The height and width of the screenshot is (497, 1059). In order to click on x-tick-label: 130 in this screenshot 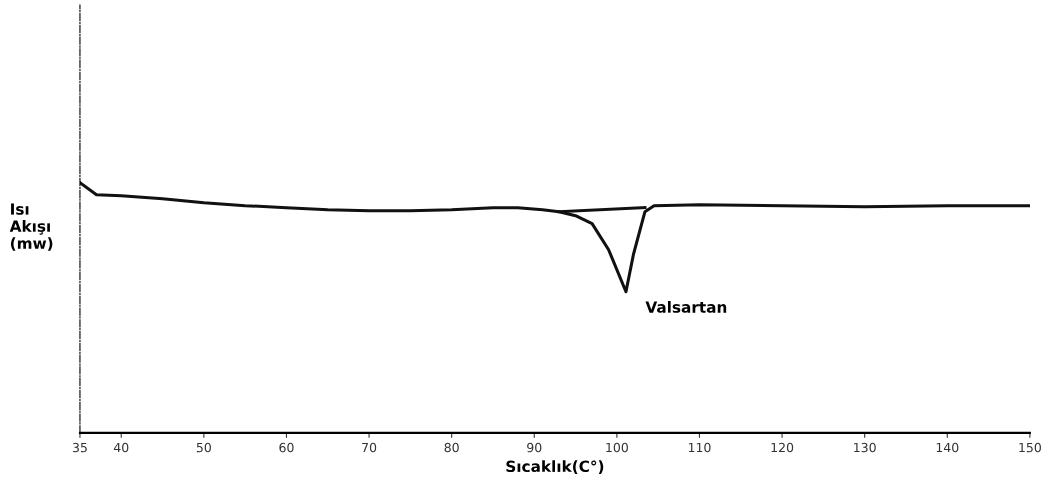, I will do `click(865, 447)`.